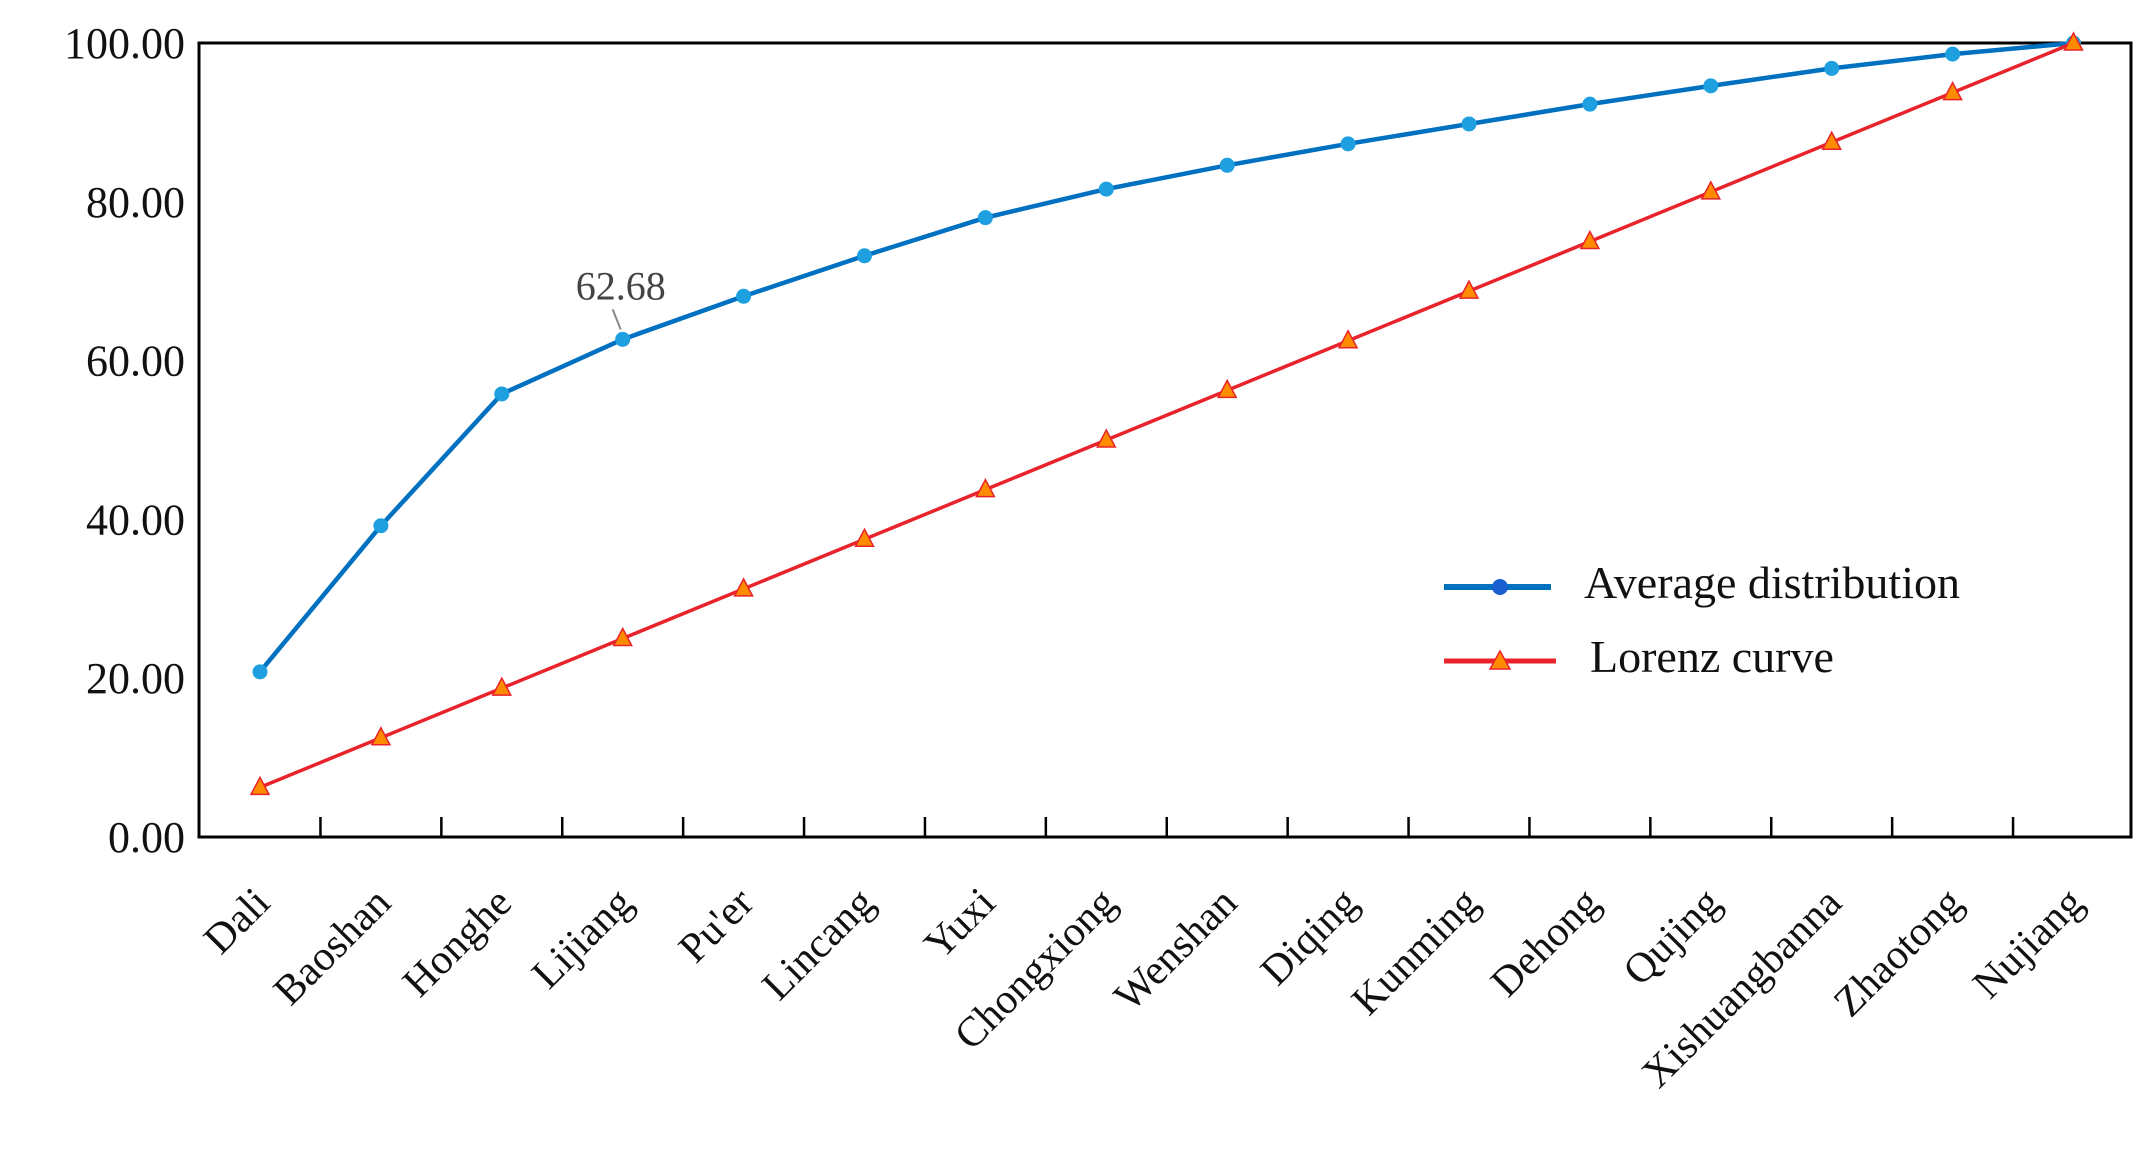 The height and width of the screenshot is (1167, 2154). Describe the element at coordinates (616, 319) in the screenshot. I see `annotation-leader` at that location.